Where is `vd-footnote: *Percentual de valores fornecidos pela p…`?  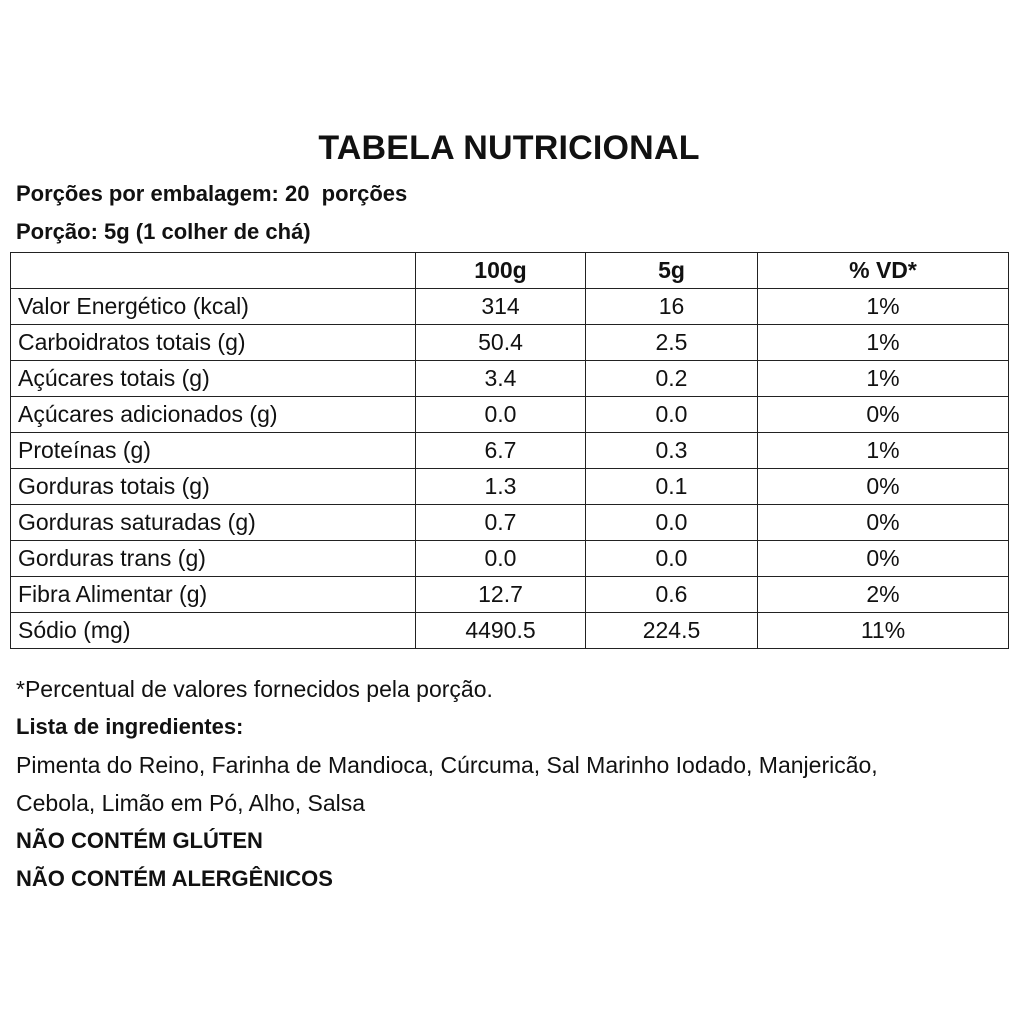
vd-footnote: *Percentual de valores fornecidos pela p… is located at coordinates (254, 689).